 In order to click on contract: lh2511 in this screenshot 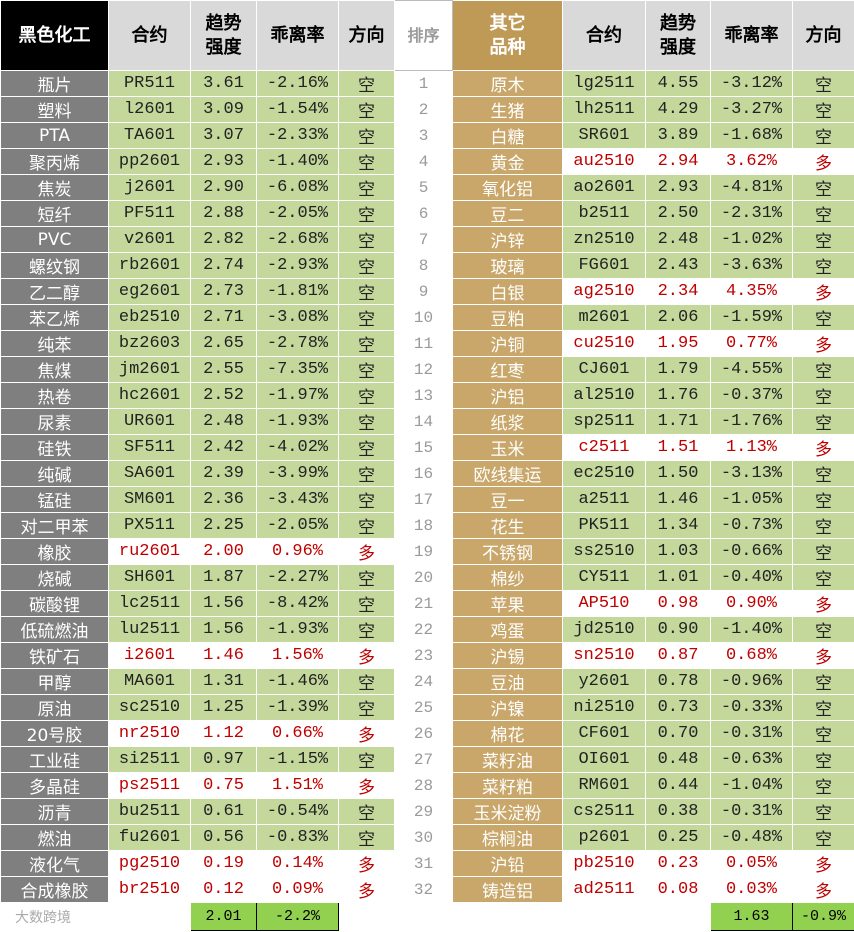, I will do `click(604, 109)`.